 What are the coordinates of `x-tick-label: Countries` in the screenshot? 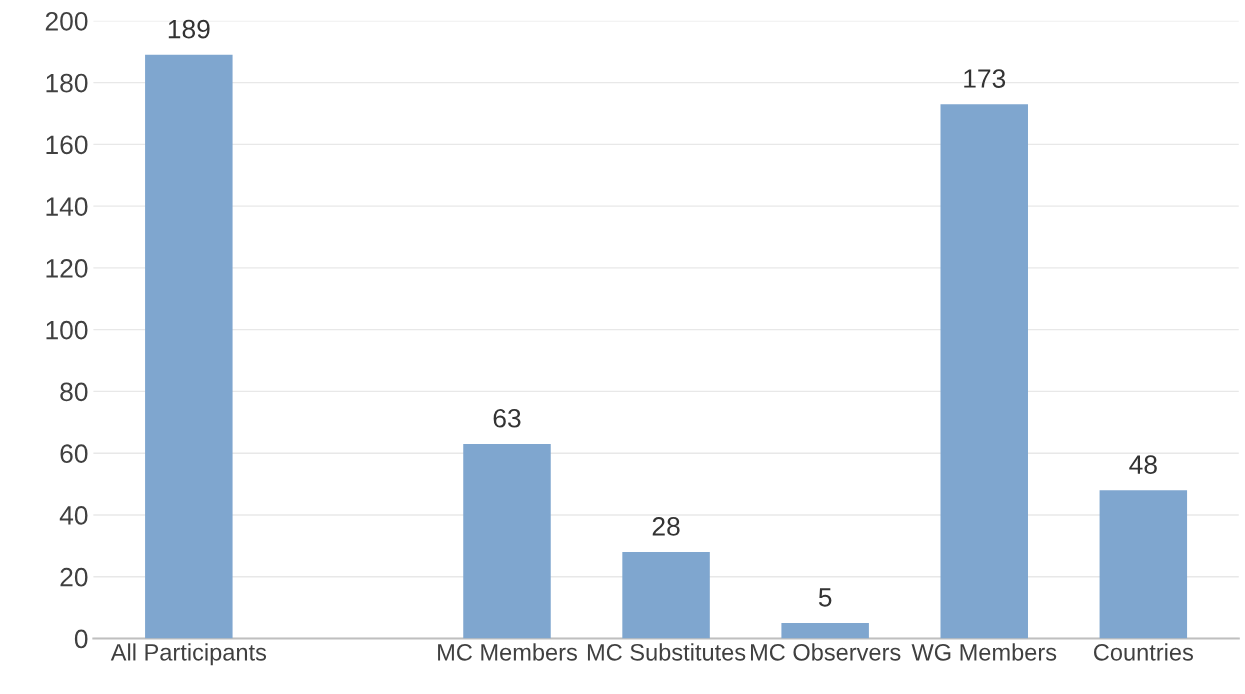 It's located at (1143, 652).